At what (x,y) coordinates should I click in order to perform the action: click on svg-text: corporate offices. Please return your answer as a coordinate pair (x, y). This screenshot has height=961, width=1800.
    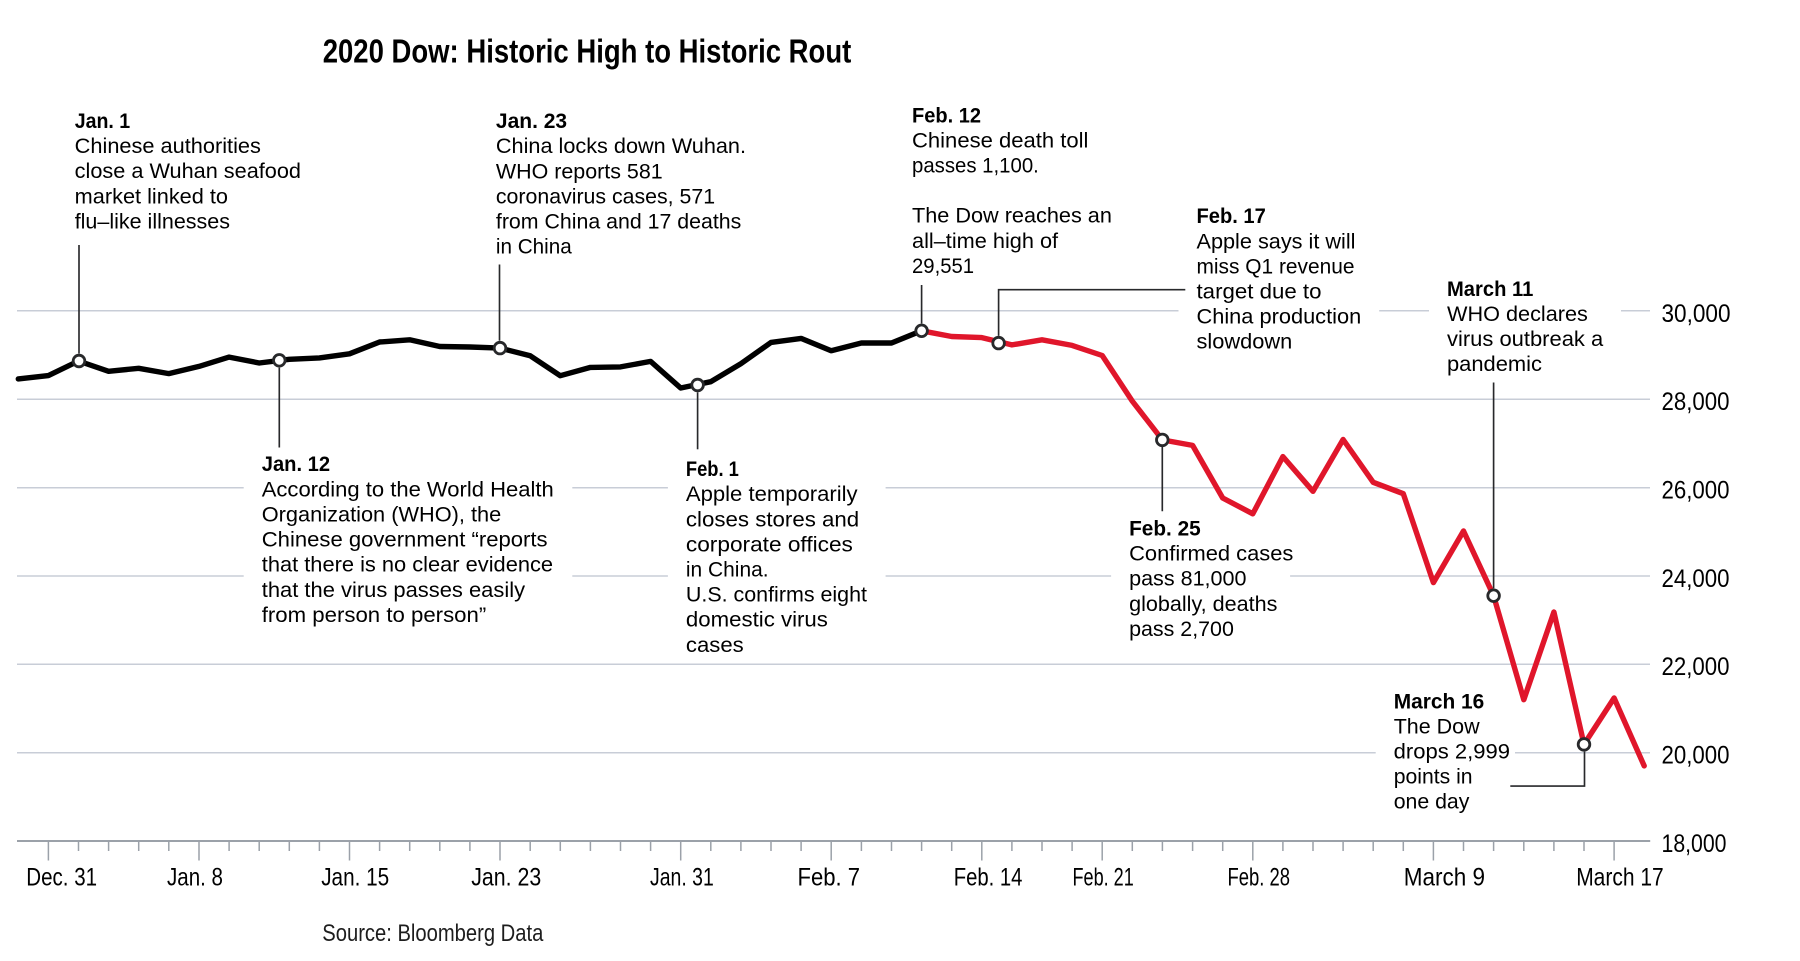
    Looking at the image, I should click on (769, 544).